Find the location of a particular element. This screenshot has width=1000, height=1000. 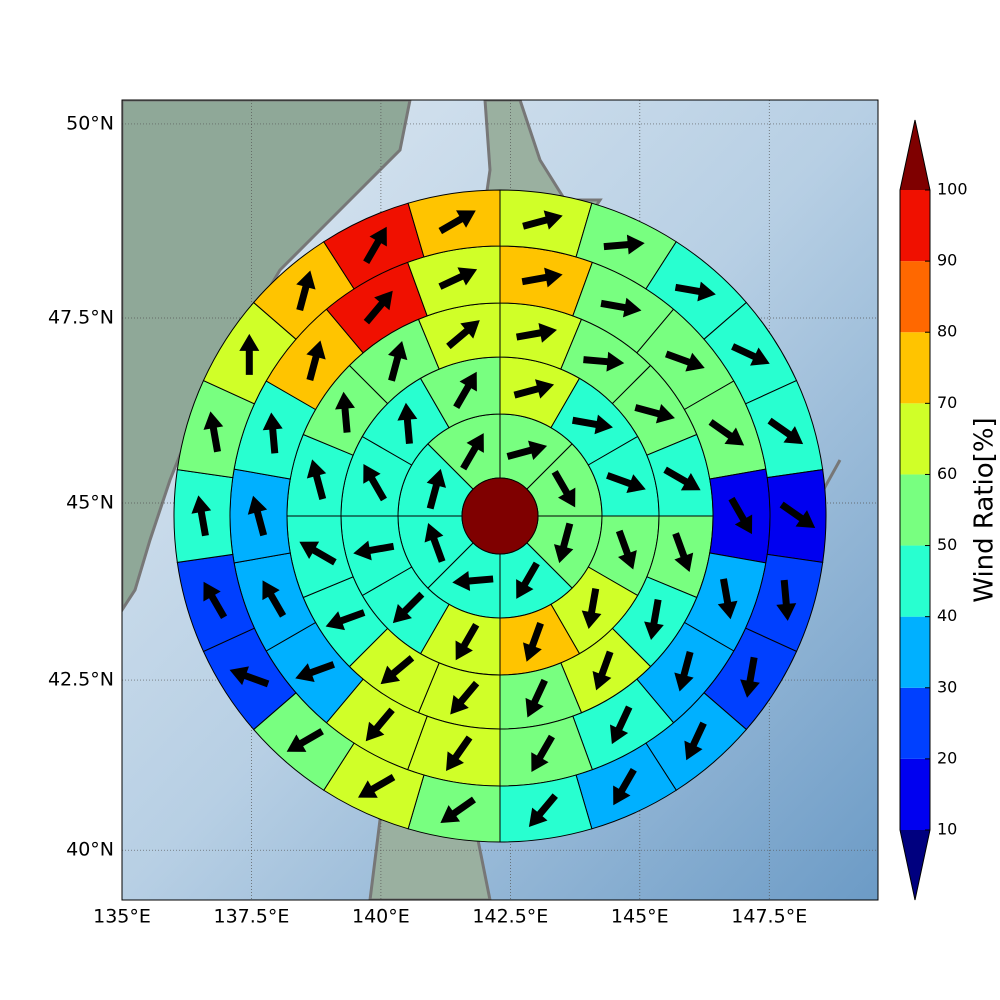

y-tick-label: 47.5°N is located at coordinates (81, 317).